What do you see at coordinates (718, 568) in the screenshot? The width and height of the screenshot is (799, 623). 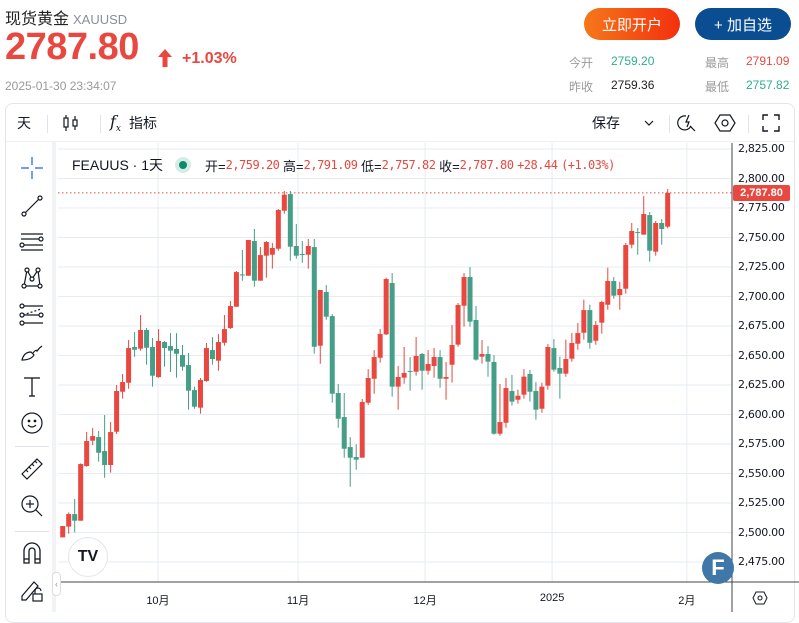 I see `f-logo: F` at bounding box center [718, 568].